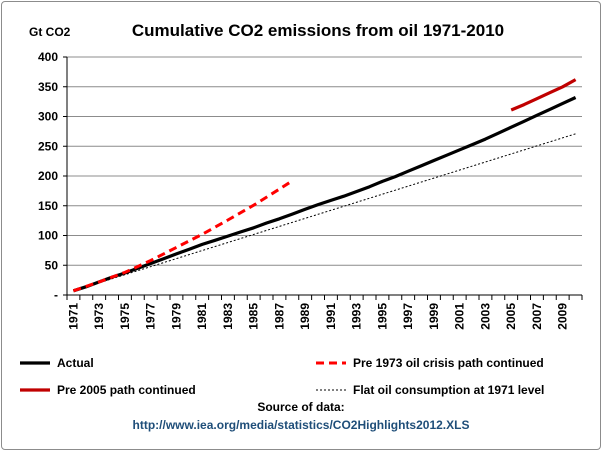  What do you see at coordinates (125, 316) in the screenshot?
I see `x-tick-label: 1975` at bounding box center [125, 316].